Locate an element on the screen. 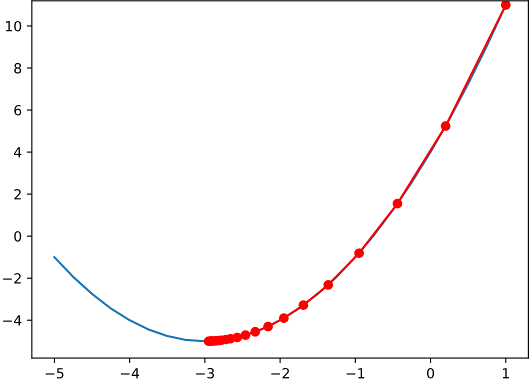 This screenshot has height=385, width=531. y-tick-label: 10 is located at coordinates (14, 26).